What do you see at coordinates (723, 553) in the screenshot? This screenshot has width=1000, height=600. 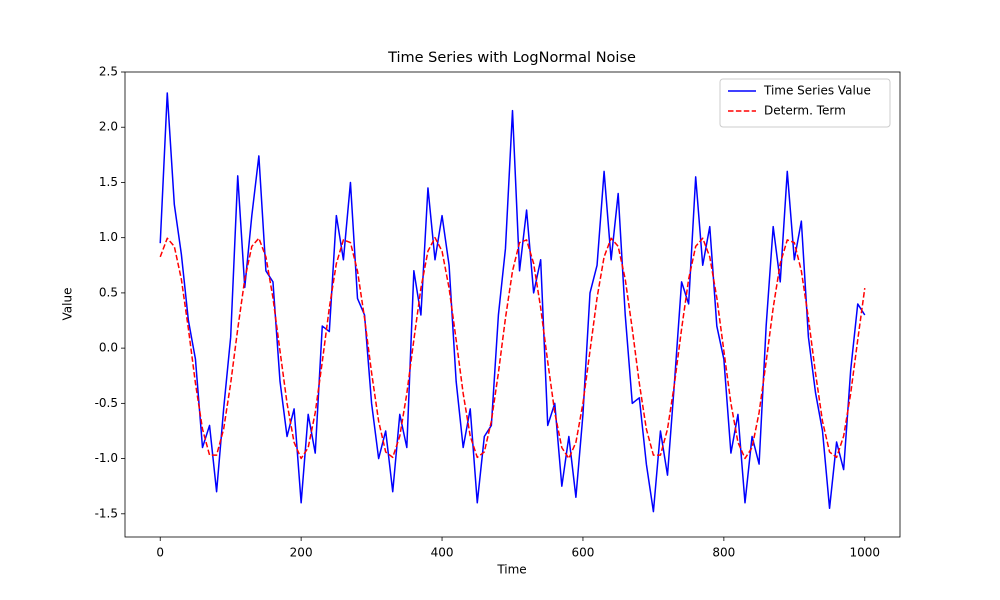 I see `x-tick-label: 800` at bounding box center [723, 553].